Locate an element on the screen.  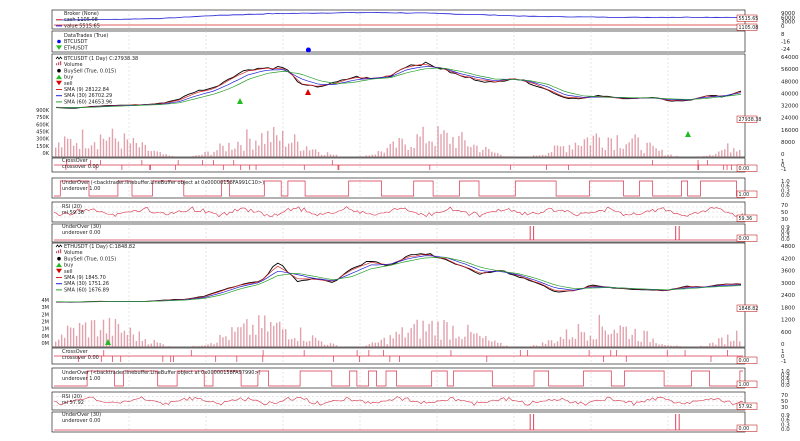
eth-legend: ETHUSDT (1 Day) C:1848.82 is located at coordinates (99, 247).